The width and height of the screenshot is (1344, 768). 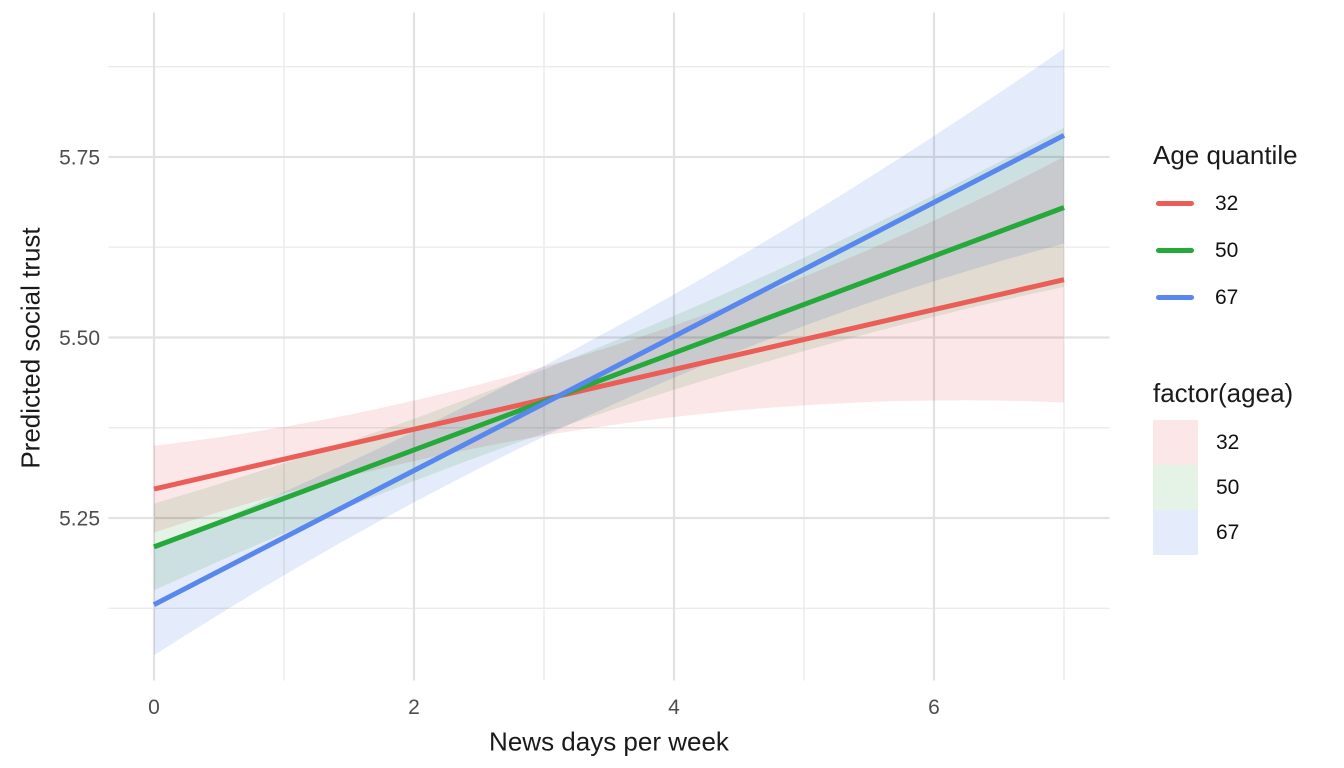 What do you see at coordinates (609, 741) in the screenshot?
I see `x-axis-title: News days per week` at bounding box center [609, 741].